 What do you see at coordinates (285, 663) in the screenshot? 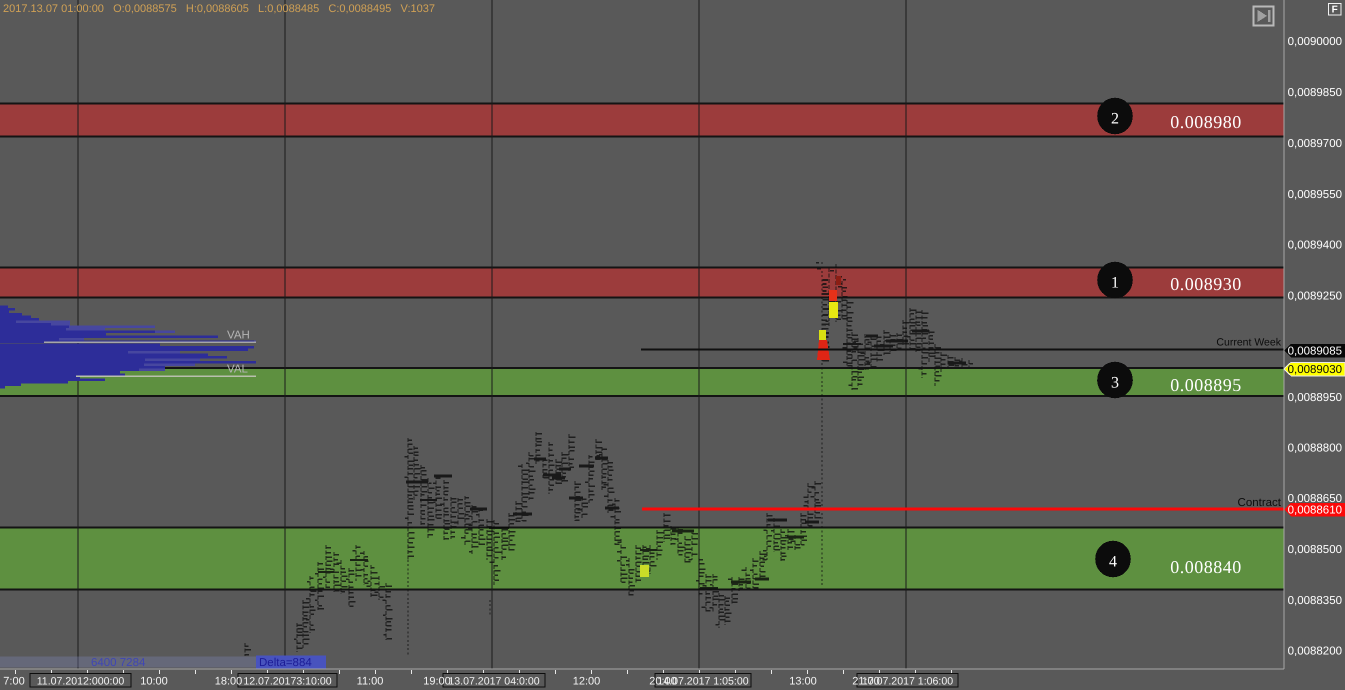
I see `svg-text: Delta=884` at bounding box center [285, 663].